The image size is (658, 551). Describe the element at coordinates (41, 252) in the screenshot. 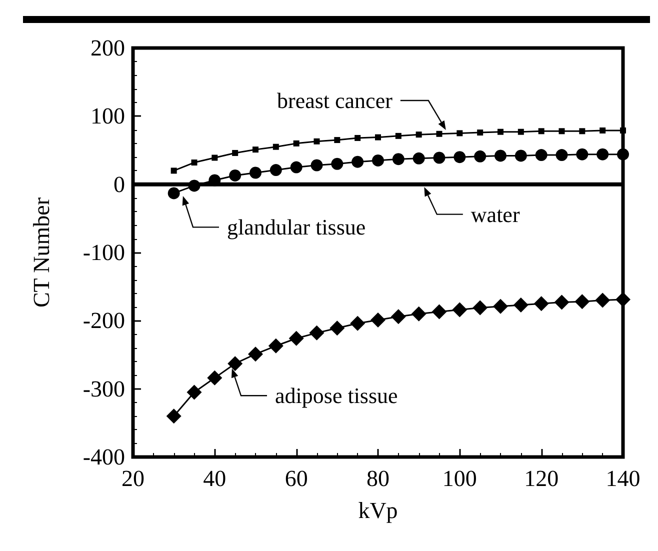

I see `y-axis-title: CT Number` at that location.